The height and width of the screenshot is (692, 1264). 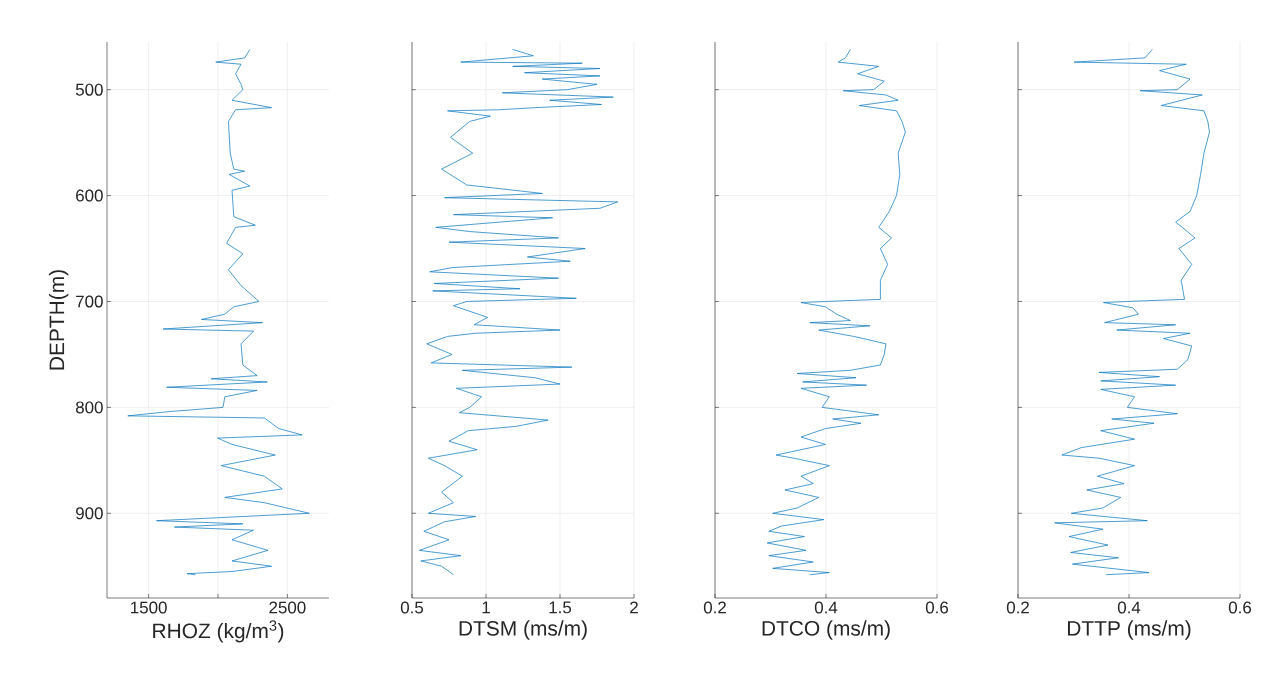 I want to click on x-tick-label: 1500, so click(x=149, y=607).